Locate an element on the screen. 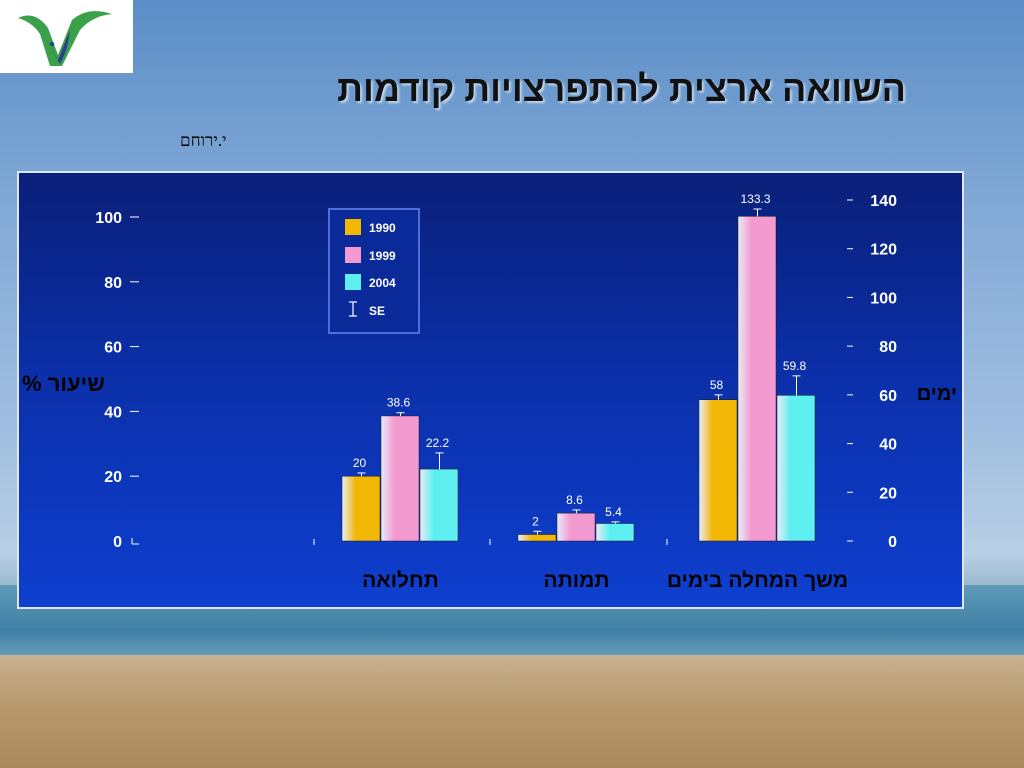 The image size is (1024, 768). data-label: 38.6 is located at coordinates (399, 403).